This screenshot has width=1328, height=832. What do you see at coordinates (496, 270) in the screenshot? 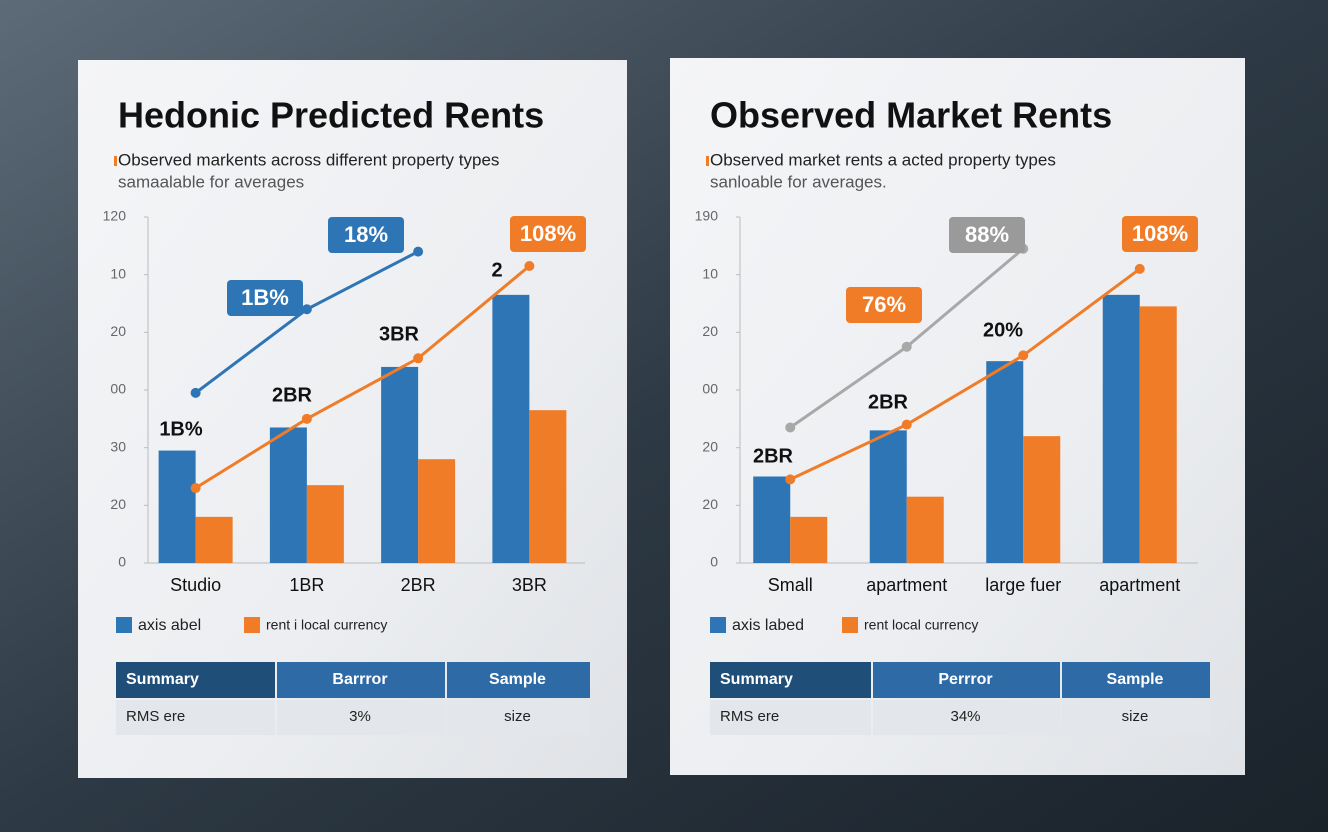
I see `annotation: 2` at bounding box center [496, 270].